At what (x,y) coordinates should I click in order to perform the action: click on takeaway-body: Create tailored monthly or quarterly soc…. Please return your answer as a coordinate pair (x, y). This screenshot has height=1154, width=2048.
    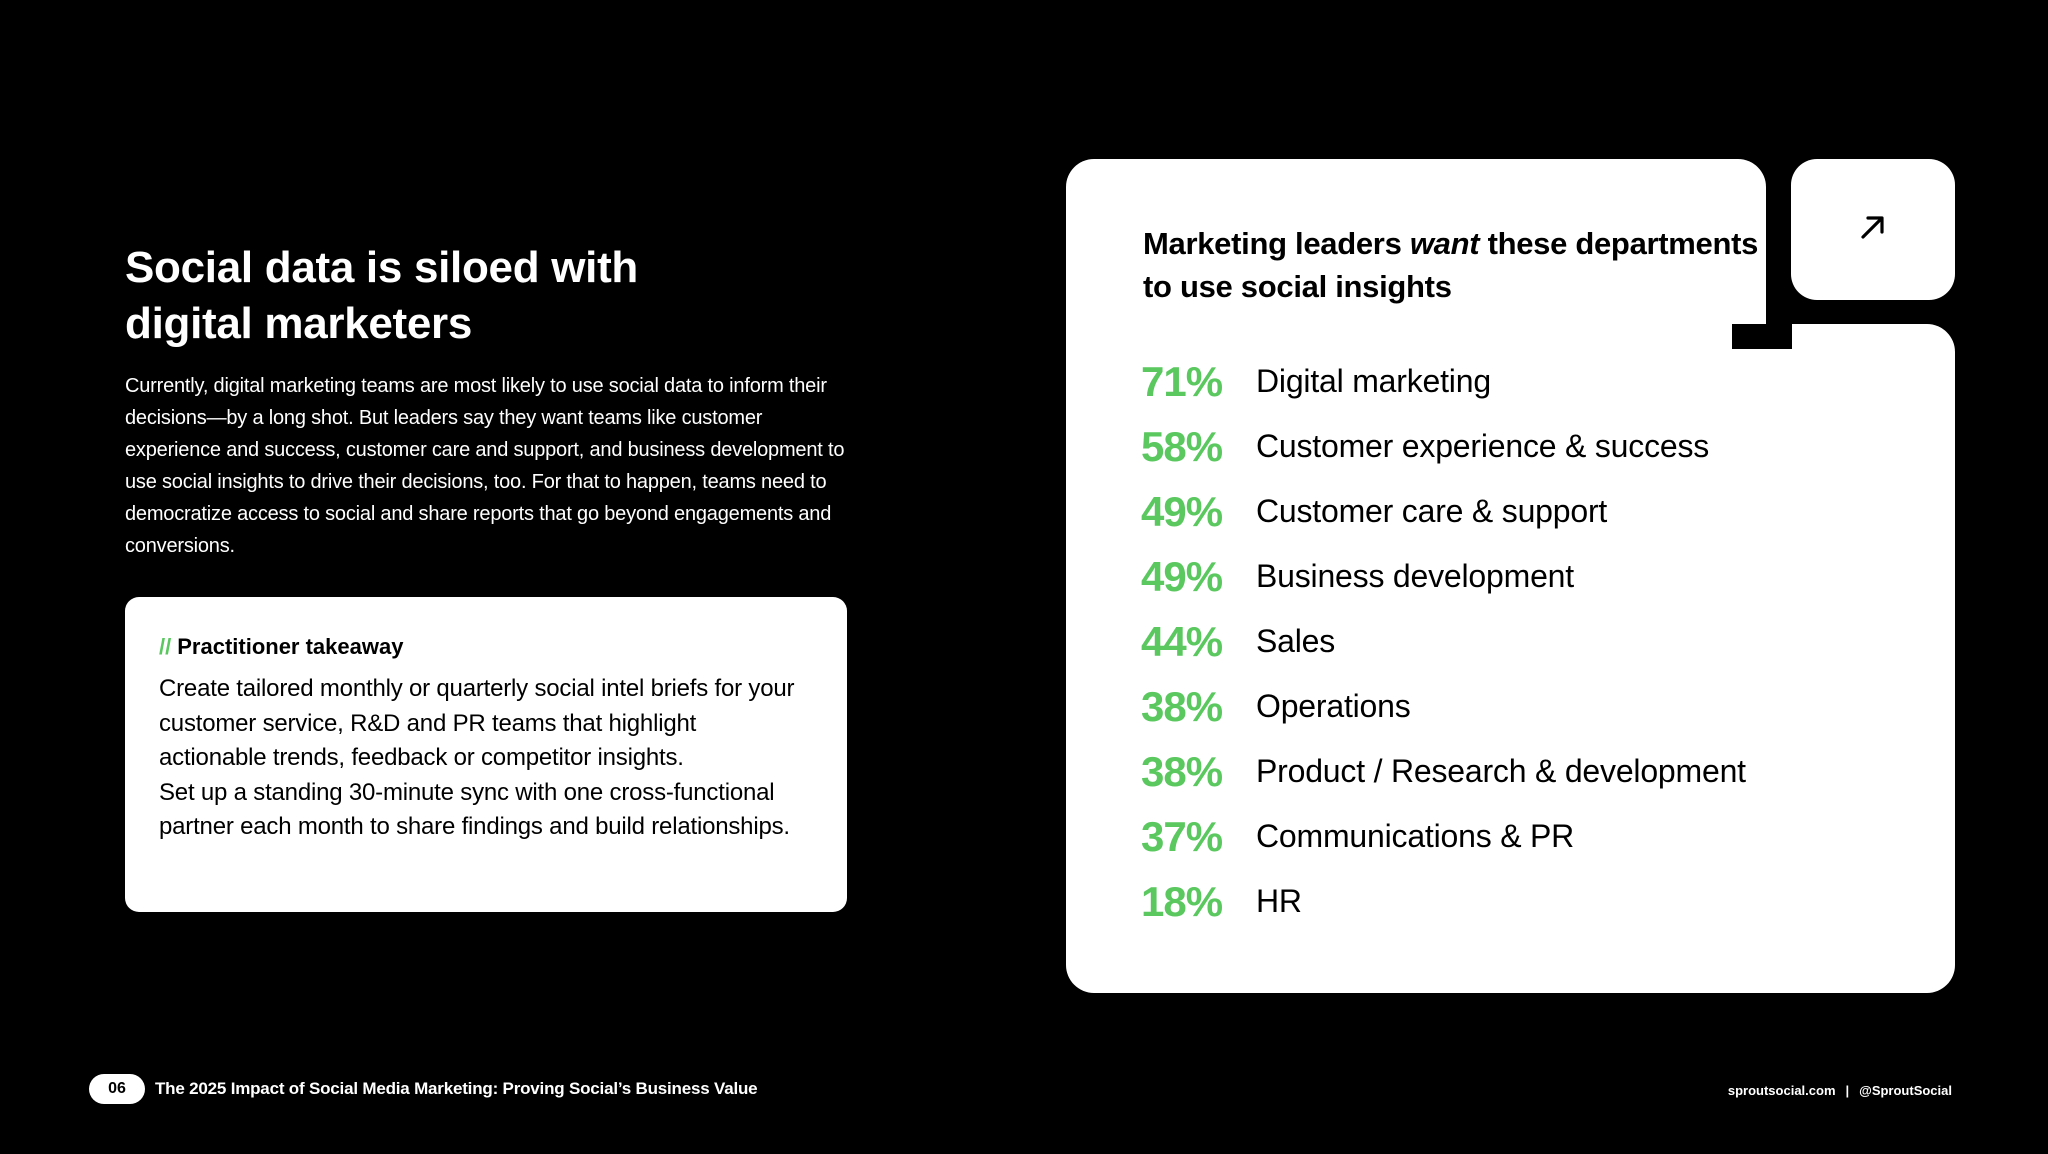
    Looking at the image, I should click on (484, 758).